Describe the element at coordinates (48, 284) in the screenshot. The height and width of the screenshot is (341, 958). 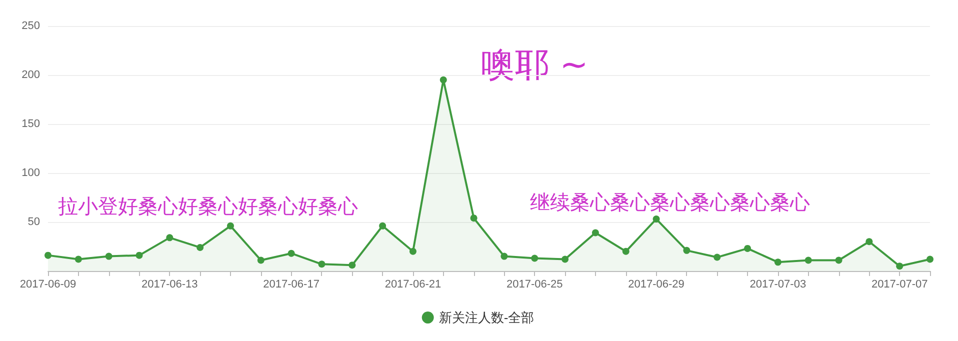
I see `x-tick-label: 2017-06-09` at that location.